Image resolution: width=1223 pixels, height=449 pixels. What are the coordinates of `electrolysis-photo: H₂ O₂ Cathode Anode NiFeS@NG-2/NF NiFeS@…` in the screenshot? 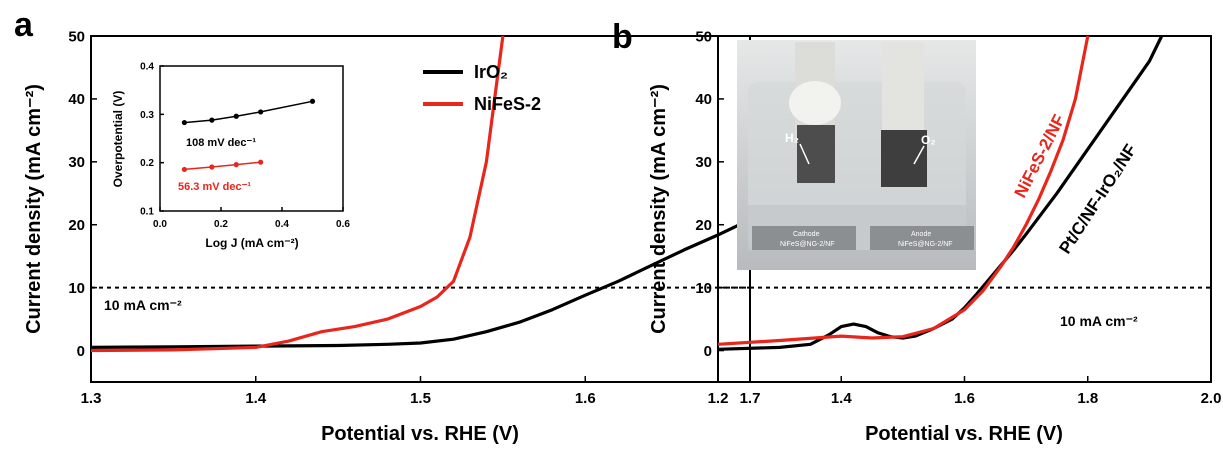 It's located at (856, 155).